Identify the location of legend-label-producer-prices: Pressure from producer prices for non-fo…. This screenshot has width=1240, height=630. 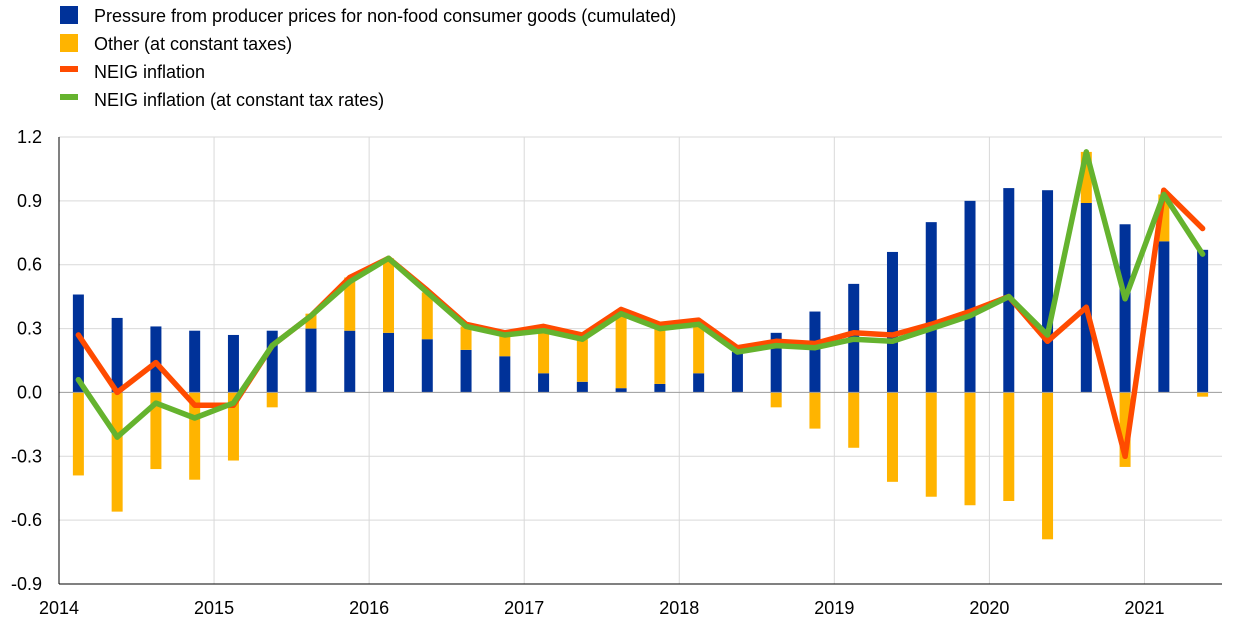
(385, 16).